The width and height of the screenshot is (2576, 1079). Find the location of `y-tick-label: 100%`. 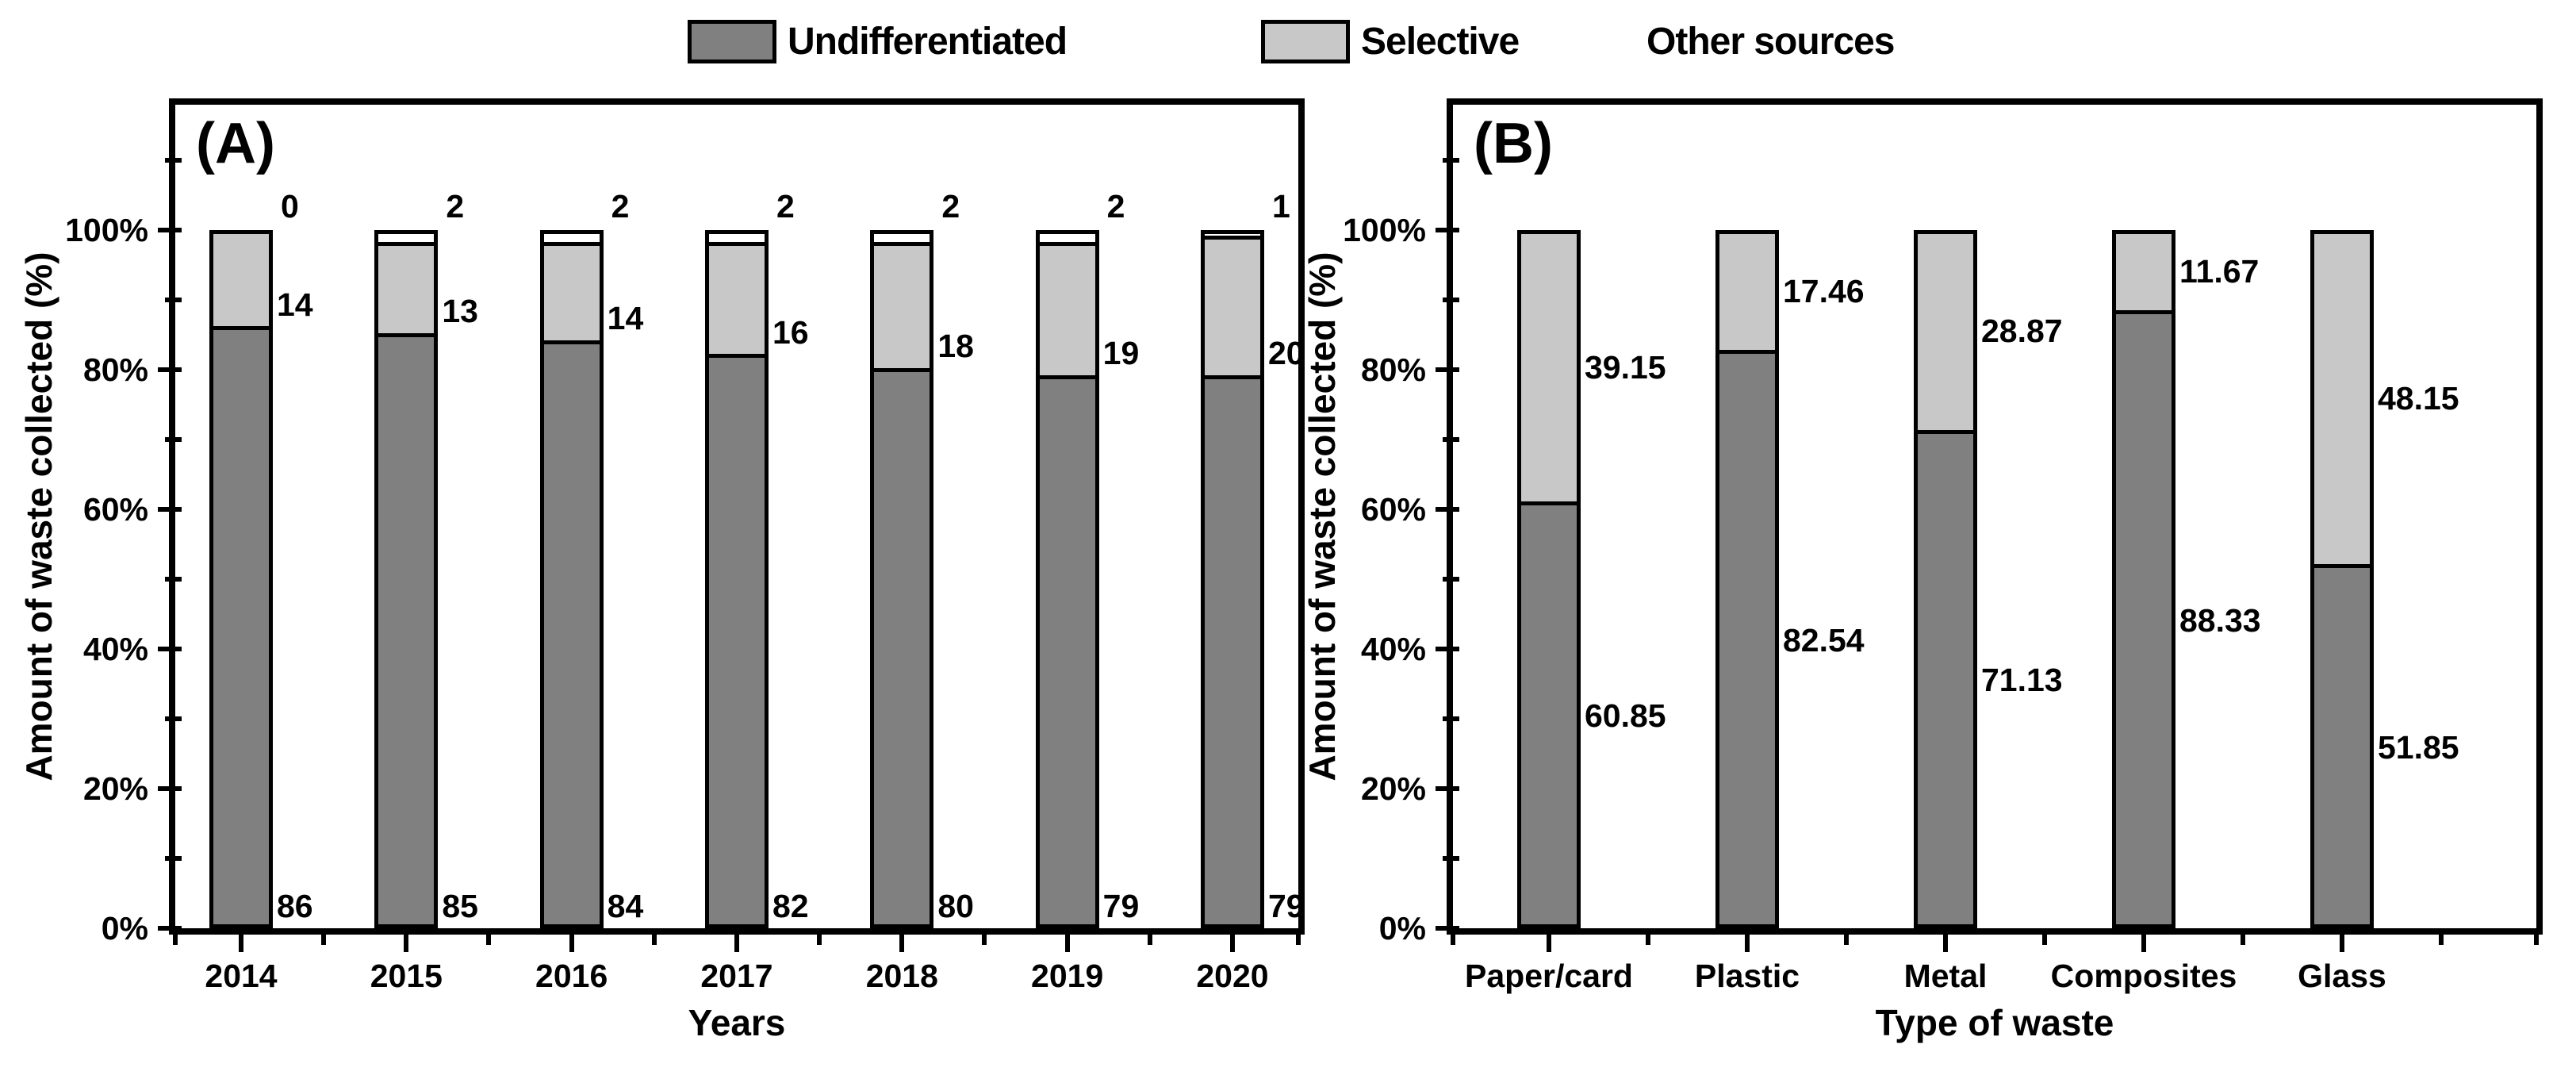

y-tick-label: 100% is located at coordinates (107, 230).